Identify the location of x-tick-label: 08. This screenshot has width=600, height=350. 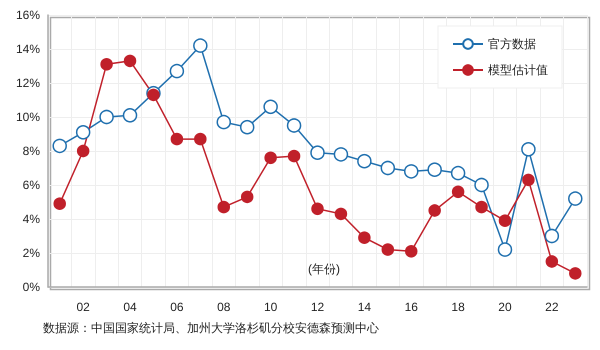
(224, 307).